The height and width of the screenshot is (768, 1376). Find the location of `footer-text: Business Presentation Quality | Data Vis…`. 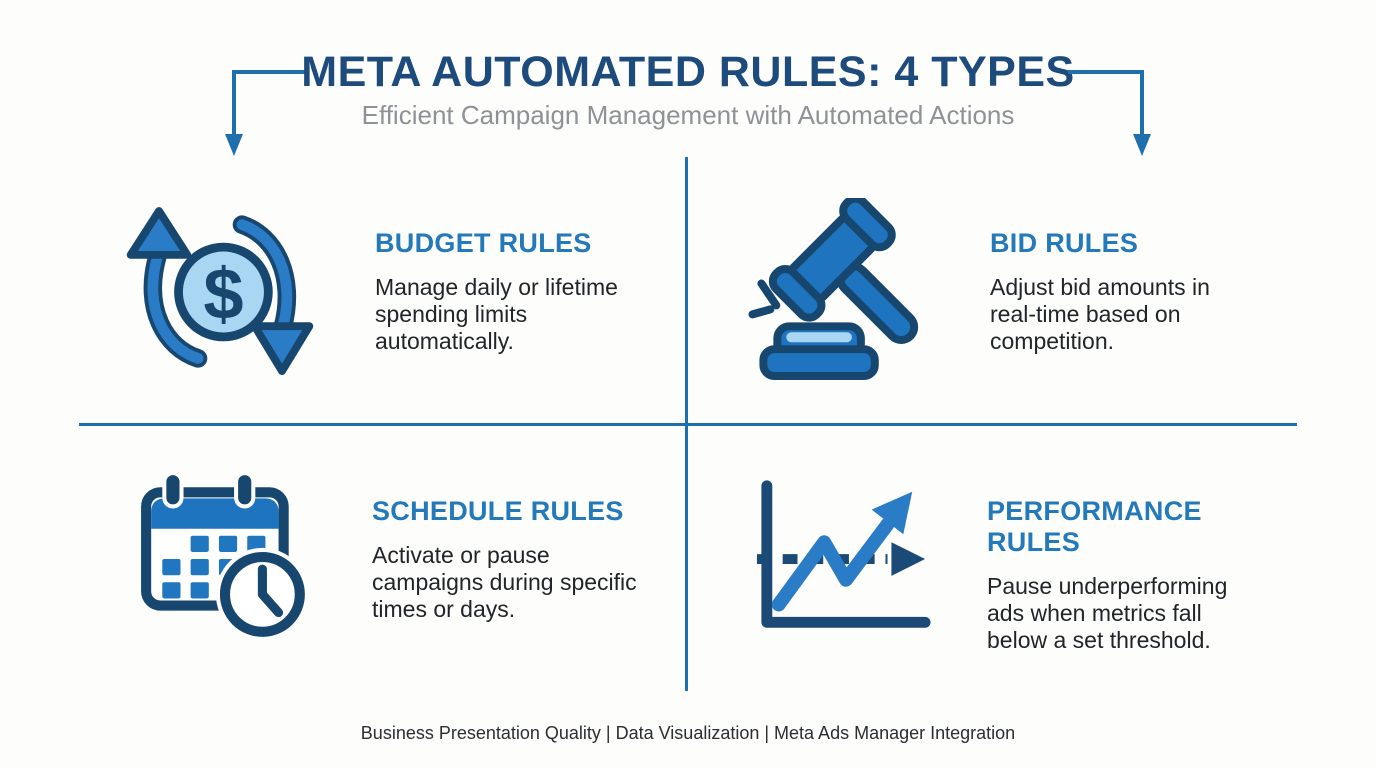

footer-text: Business Presentation Quality | Data Vis… is located at coordinates (688, 733).